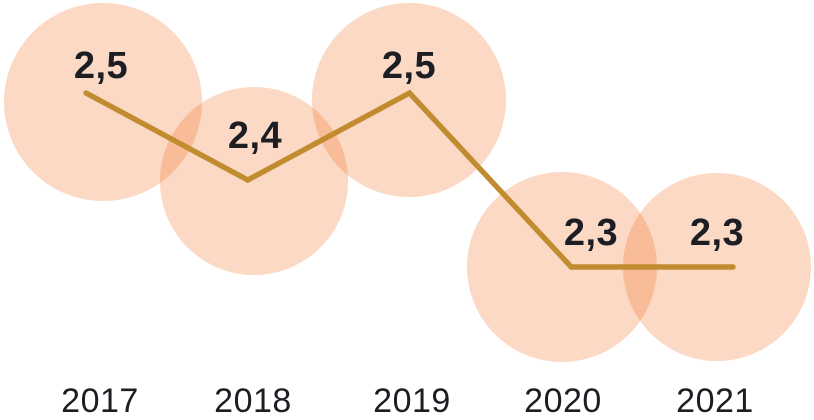 The width and height of the screenshot is (814, 420). I want to click on value-label-2020: 2,3, so click(591, 233).